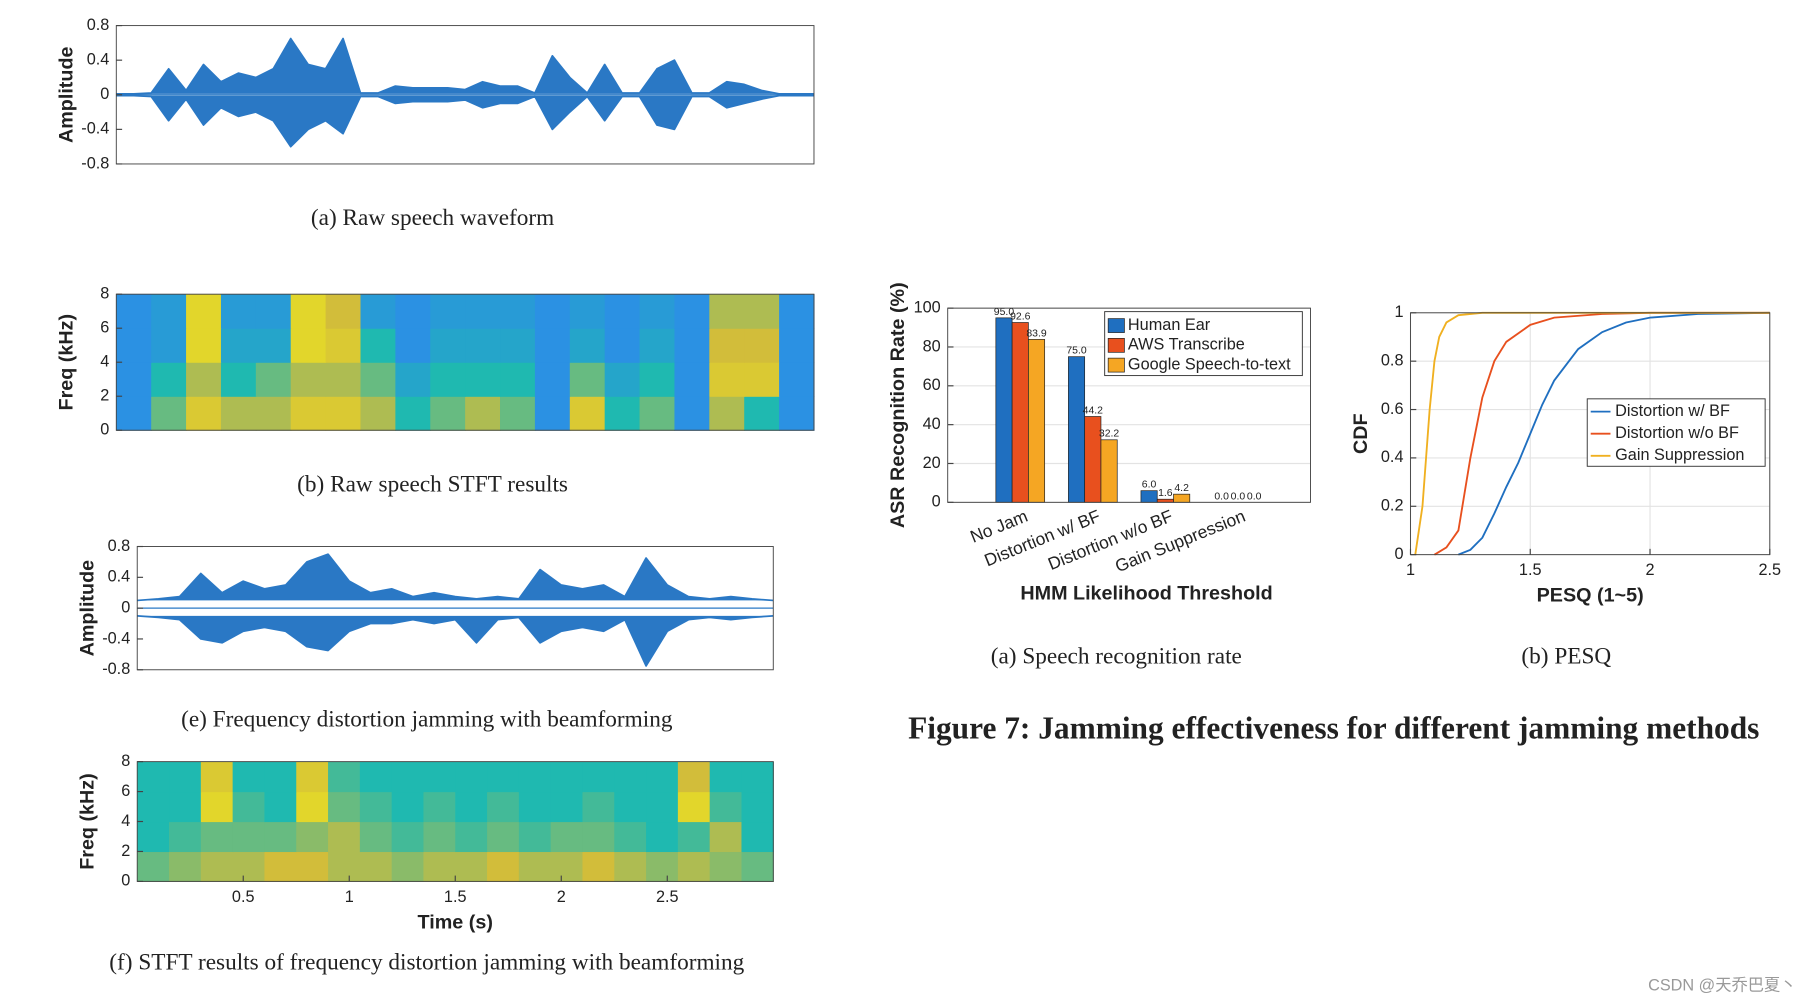 This screenshot has height=1000, width=1814. I want to click on x-tick-label: 1, so click(1410, 570).